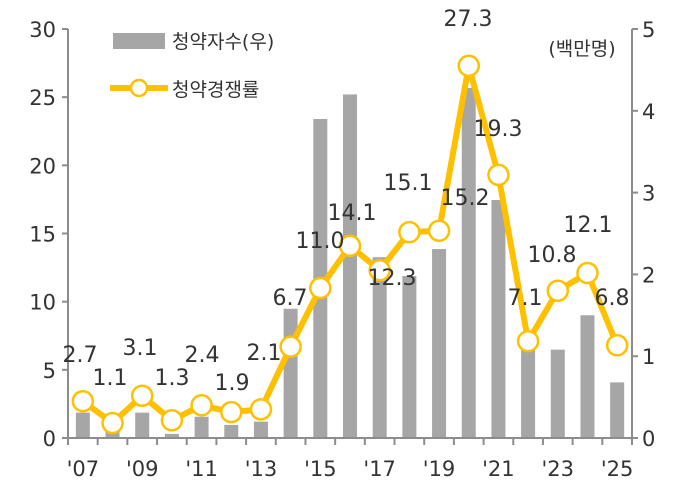 This screenshot has height=499, width=680. I want to click on data-label: 2.4, so click(202, 355).